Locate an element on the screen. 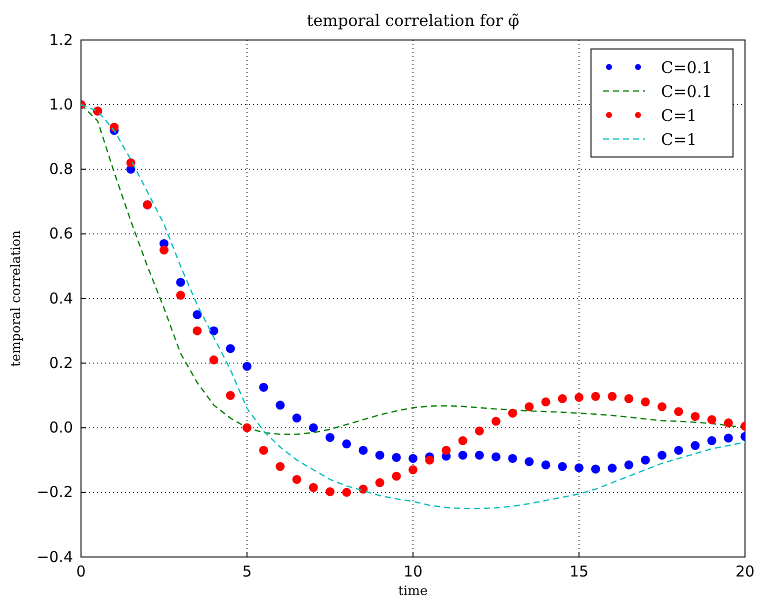 This screenshot has width=760, height=604. y-tick-label: 0.8 is located at coordinates (61, 169).